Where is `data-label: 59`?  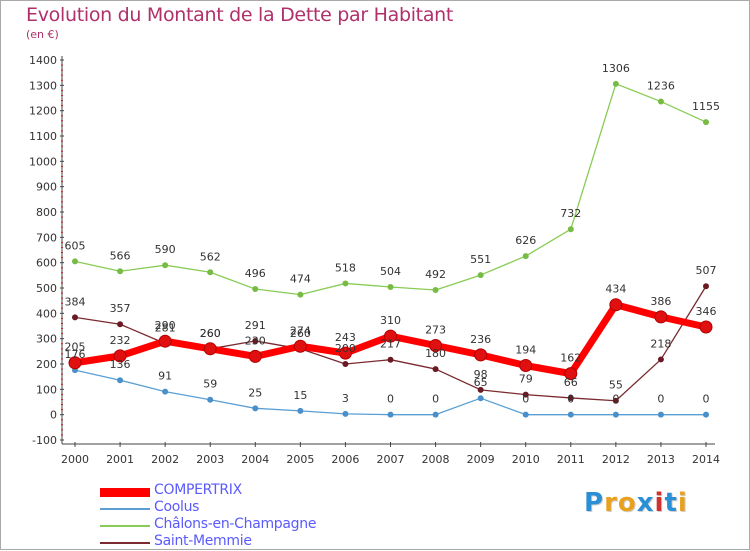 data-label: 59 is located at coordinates (210, 384).